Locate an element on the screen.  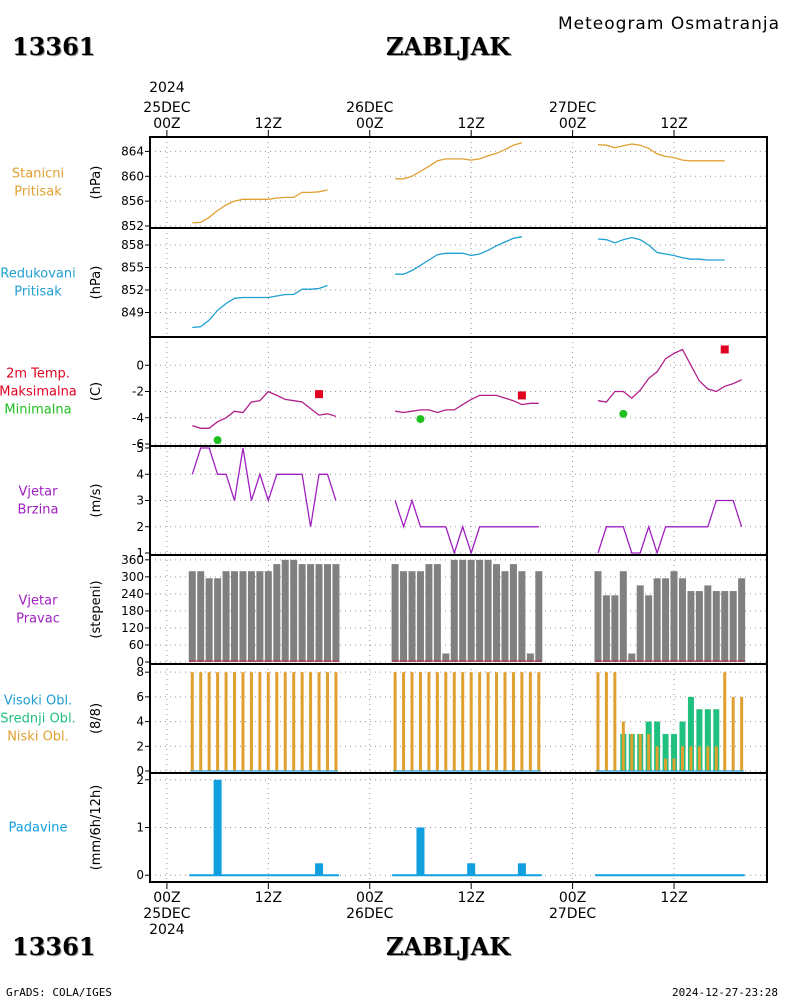
unit-label: (C) is located at coordinates (96, 391).